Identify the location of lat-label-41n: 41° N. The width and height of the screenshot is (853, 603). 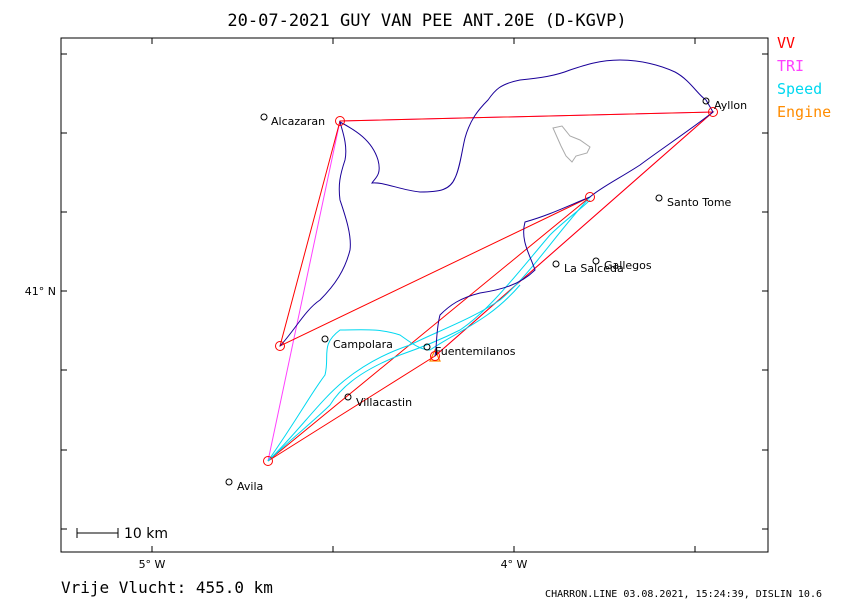
(40, 291).